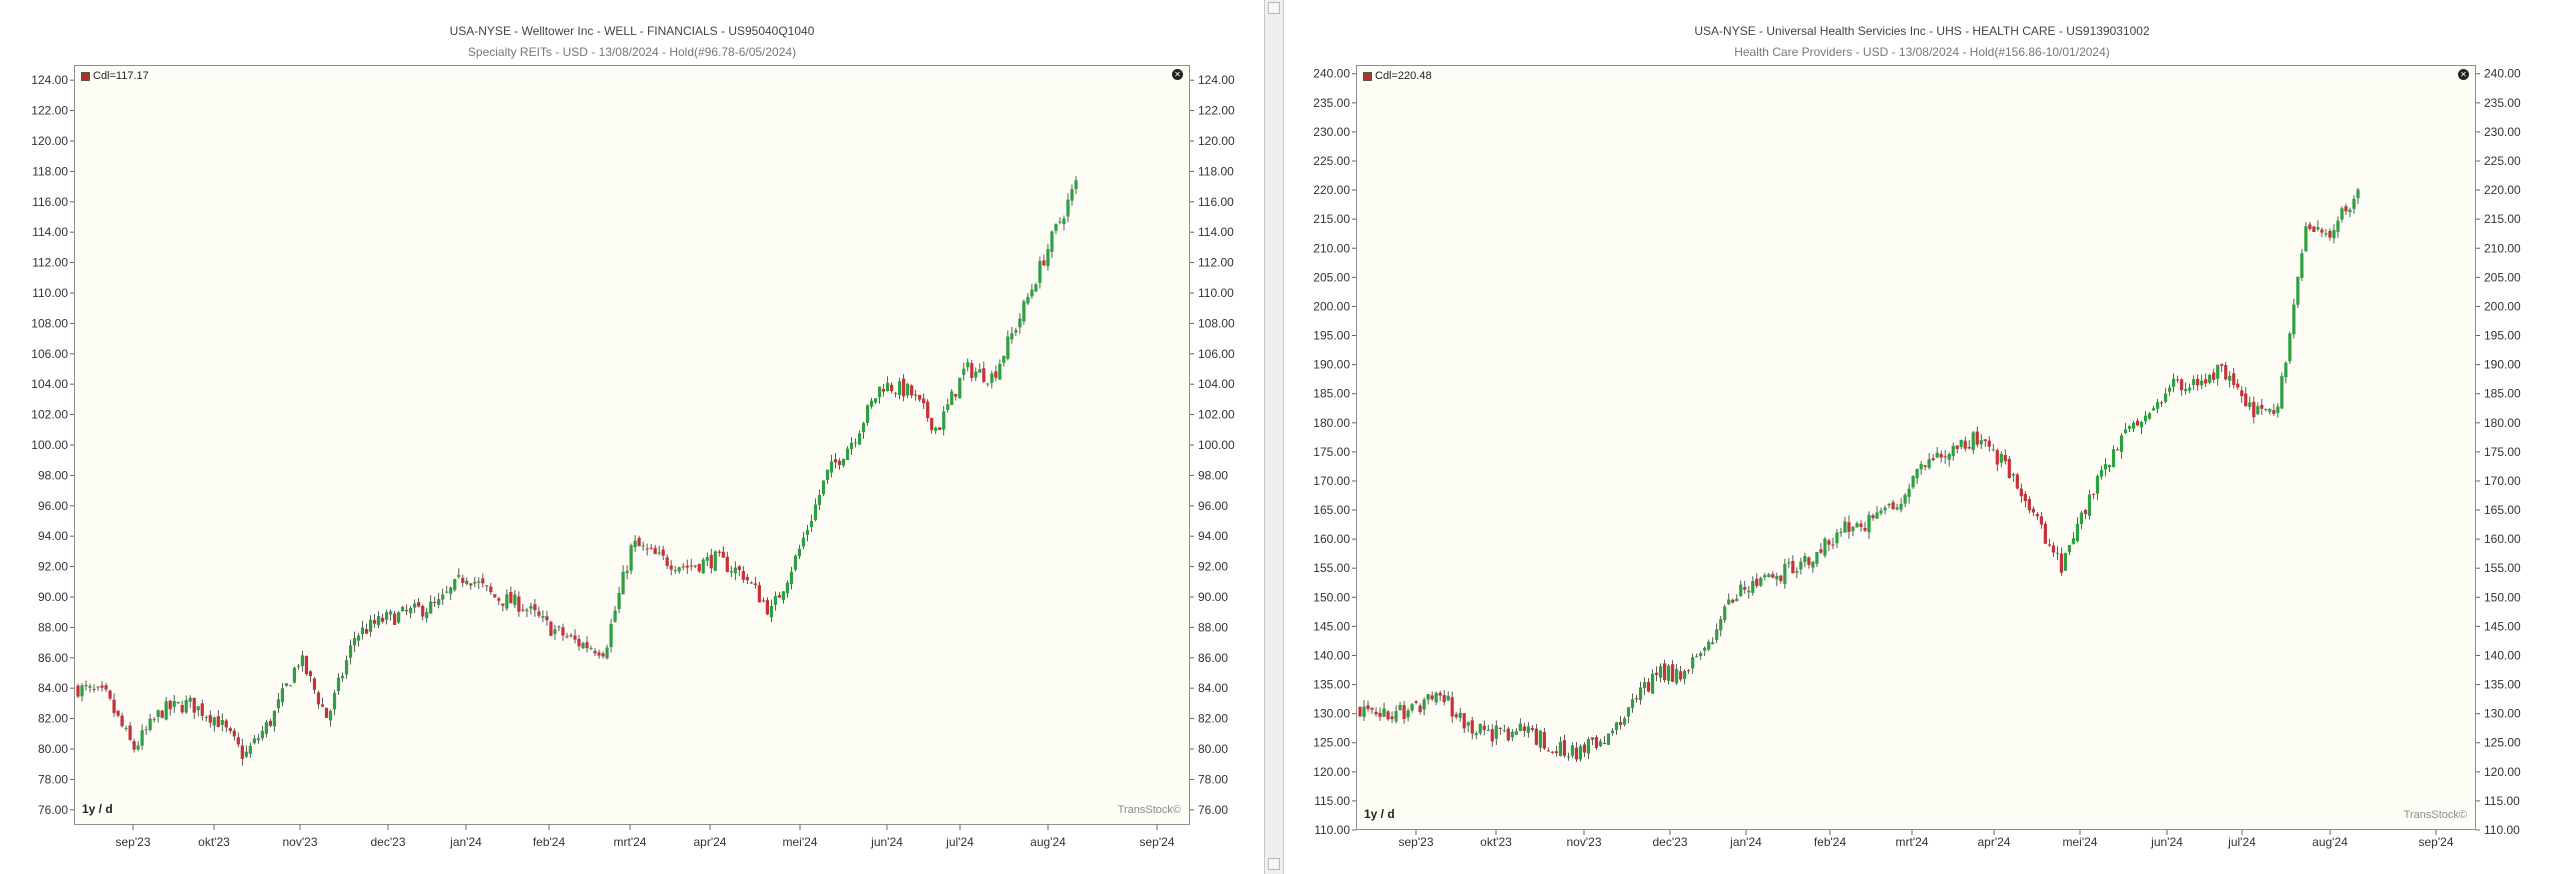  What do you see at coordinates (2435, 815) in the screenshot?
I see `brand-label: TransStock©` at bounding box center [2435, 815].